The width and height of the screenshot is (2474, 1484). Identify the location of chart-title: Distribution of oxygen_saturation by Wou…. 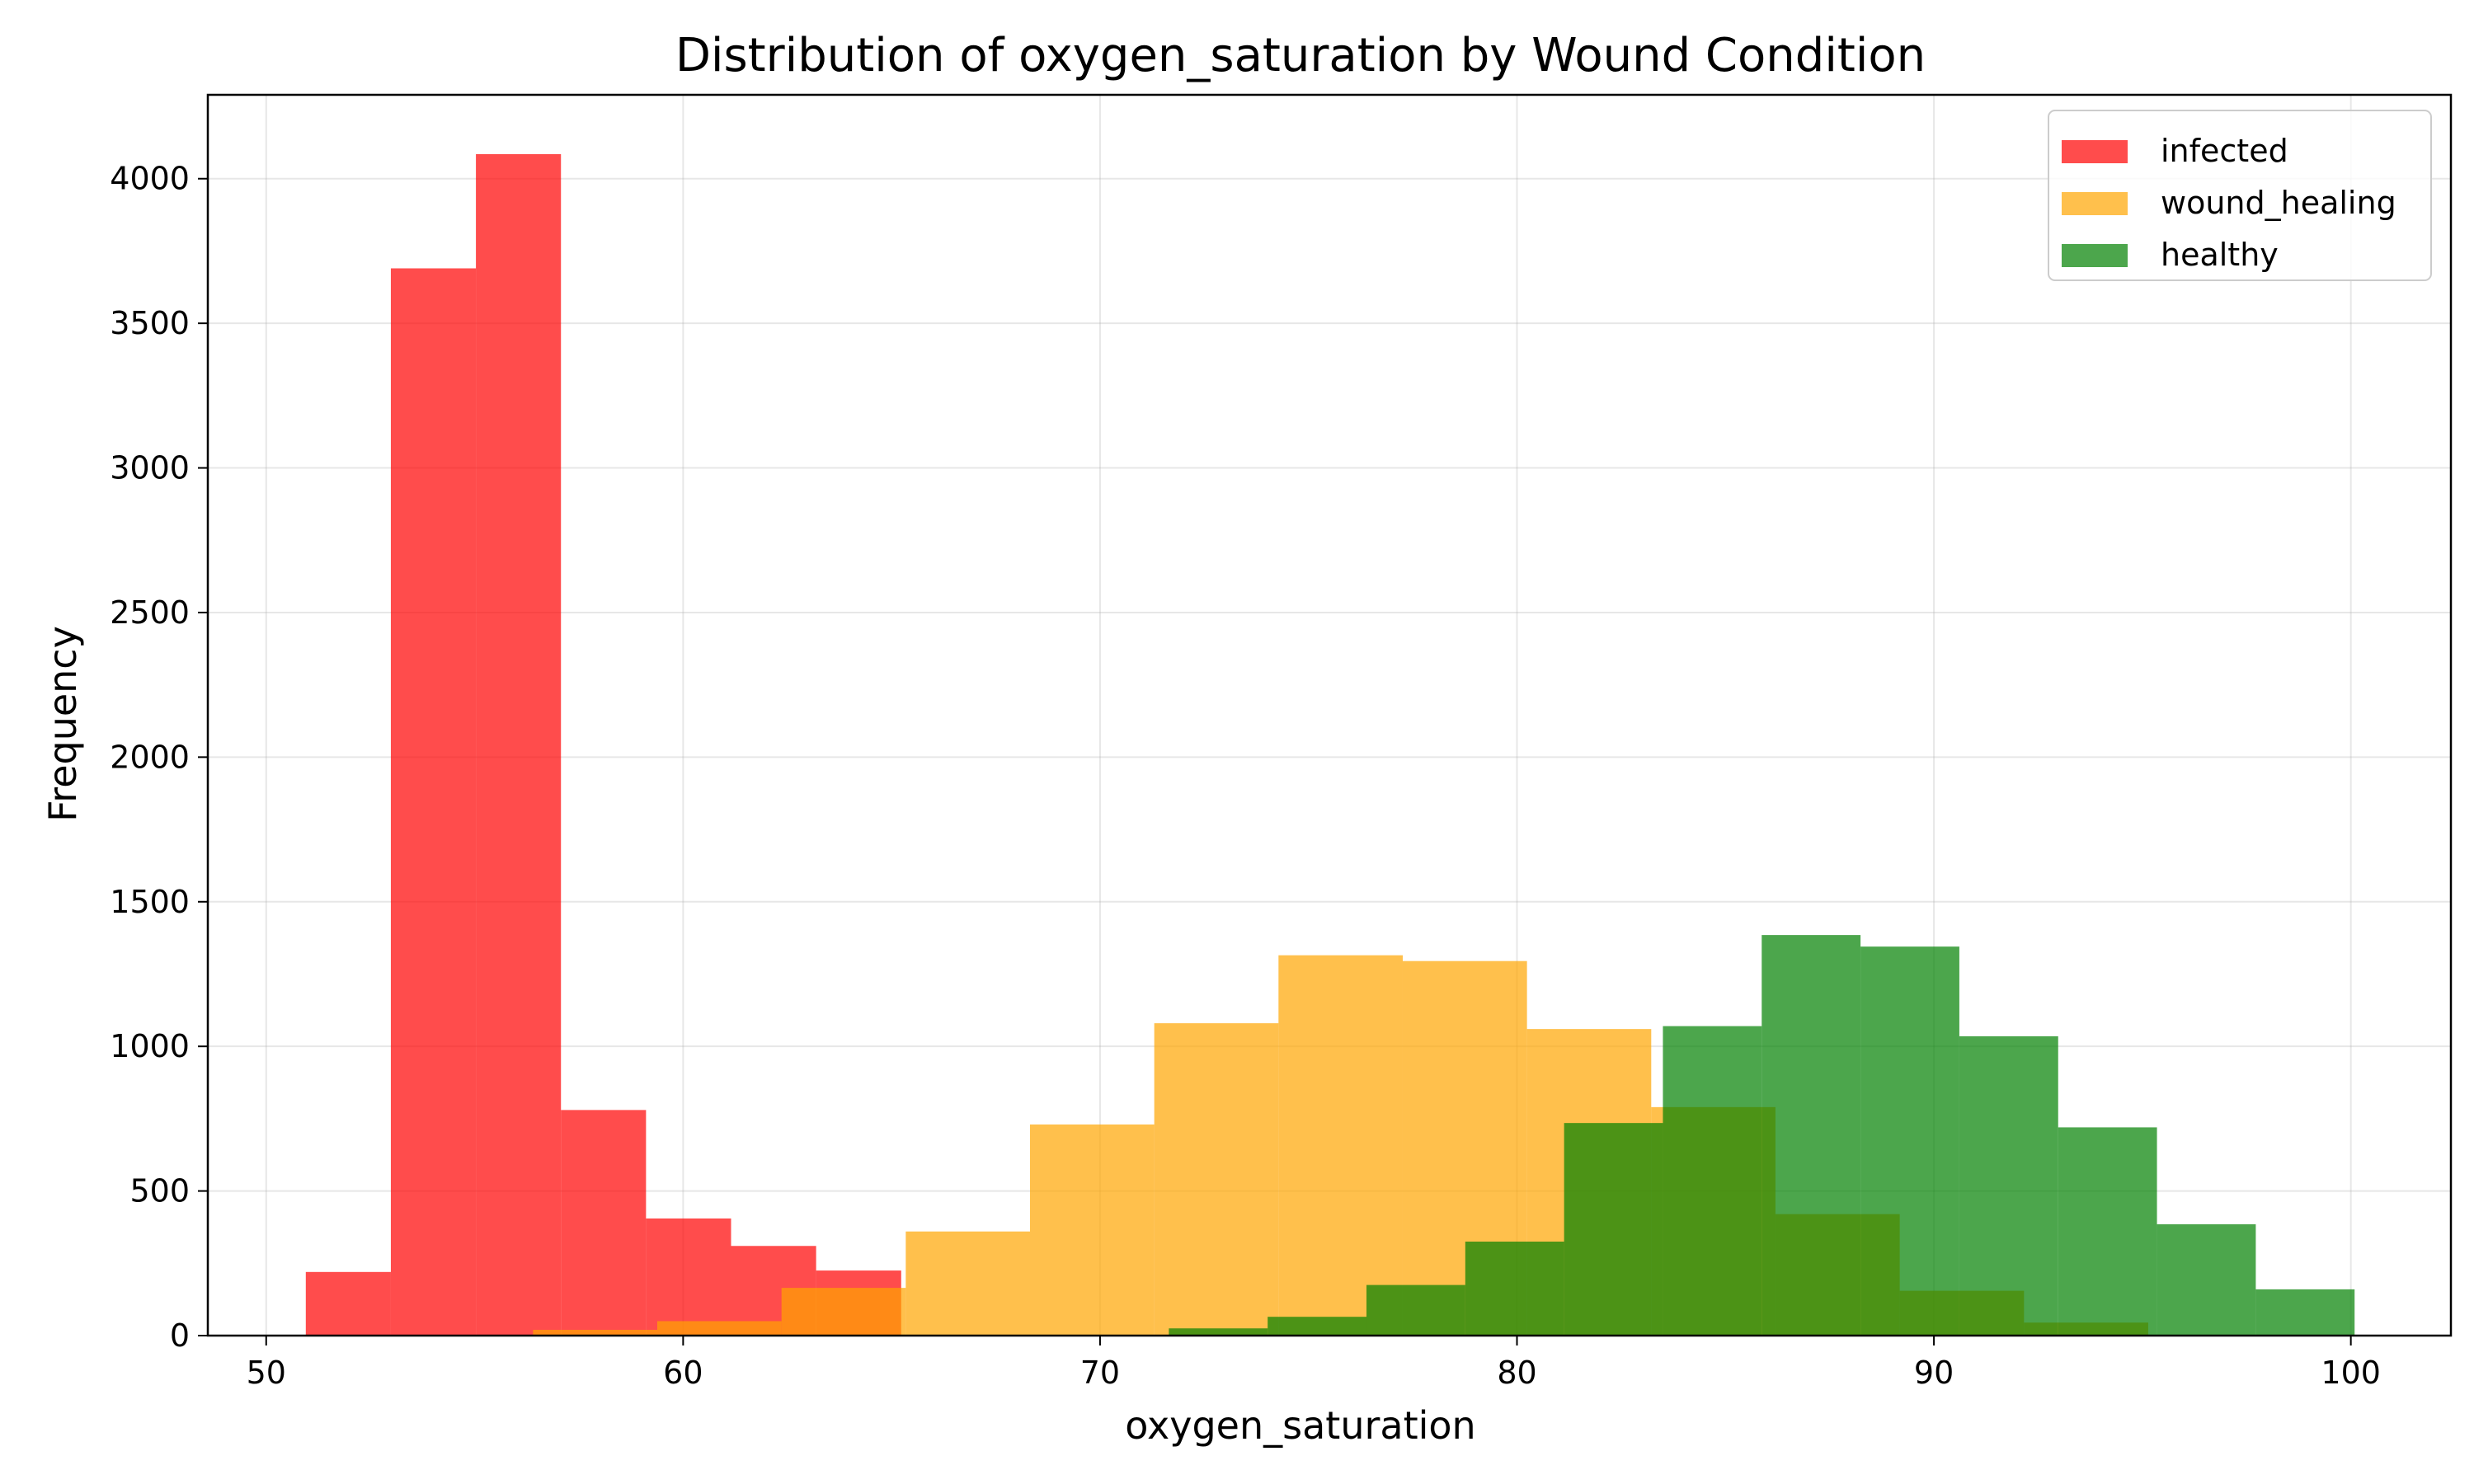
(1300, 55).